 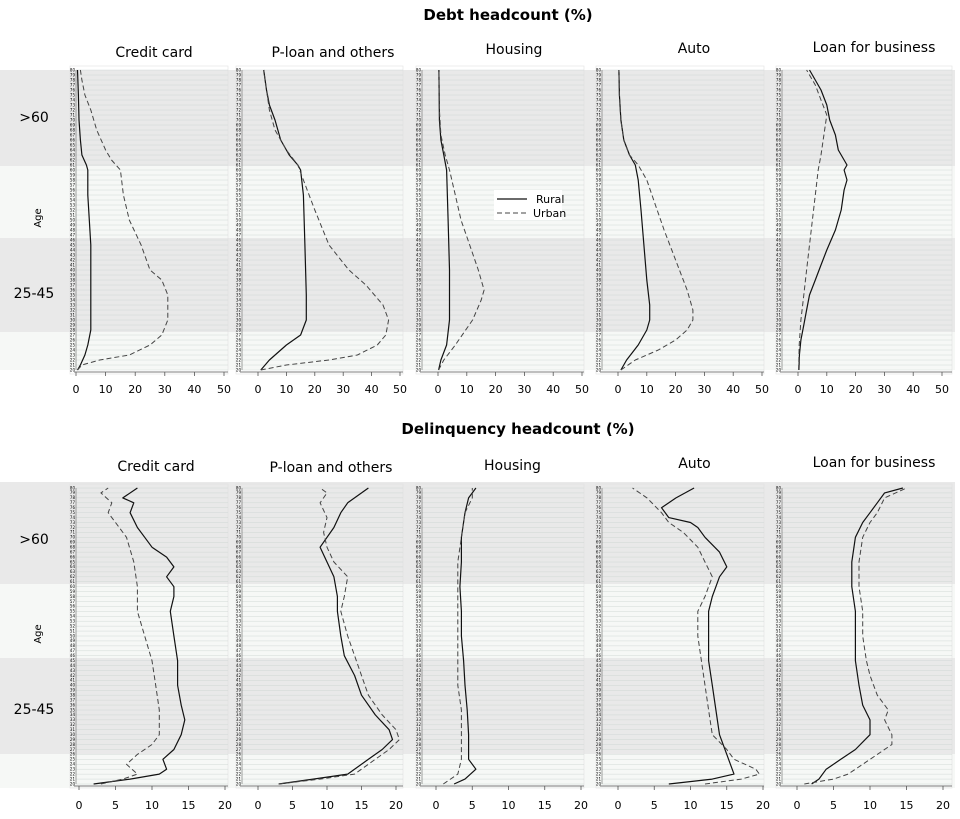 I want to click on y-tick-label: 80, so click(x=599, y=487).